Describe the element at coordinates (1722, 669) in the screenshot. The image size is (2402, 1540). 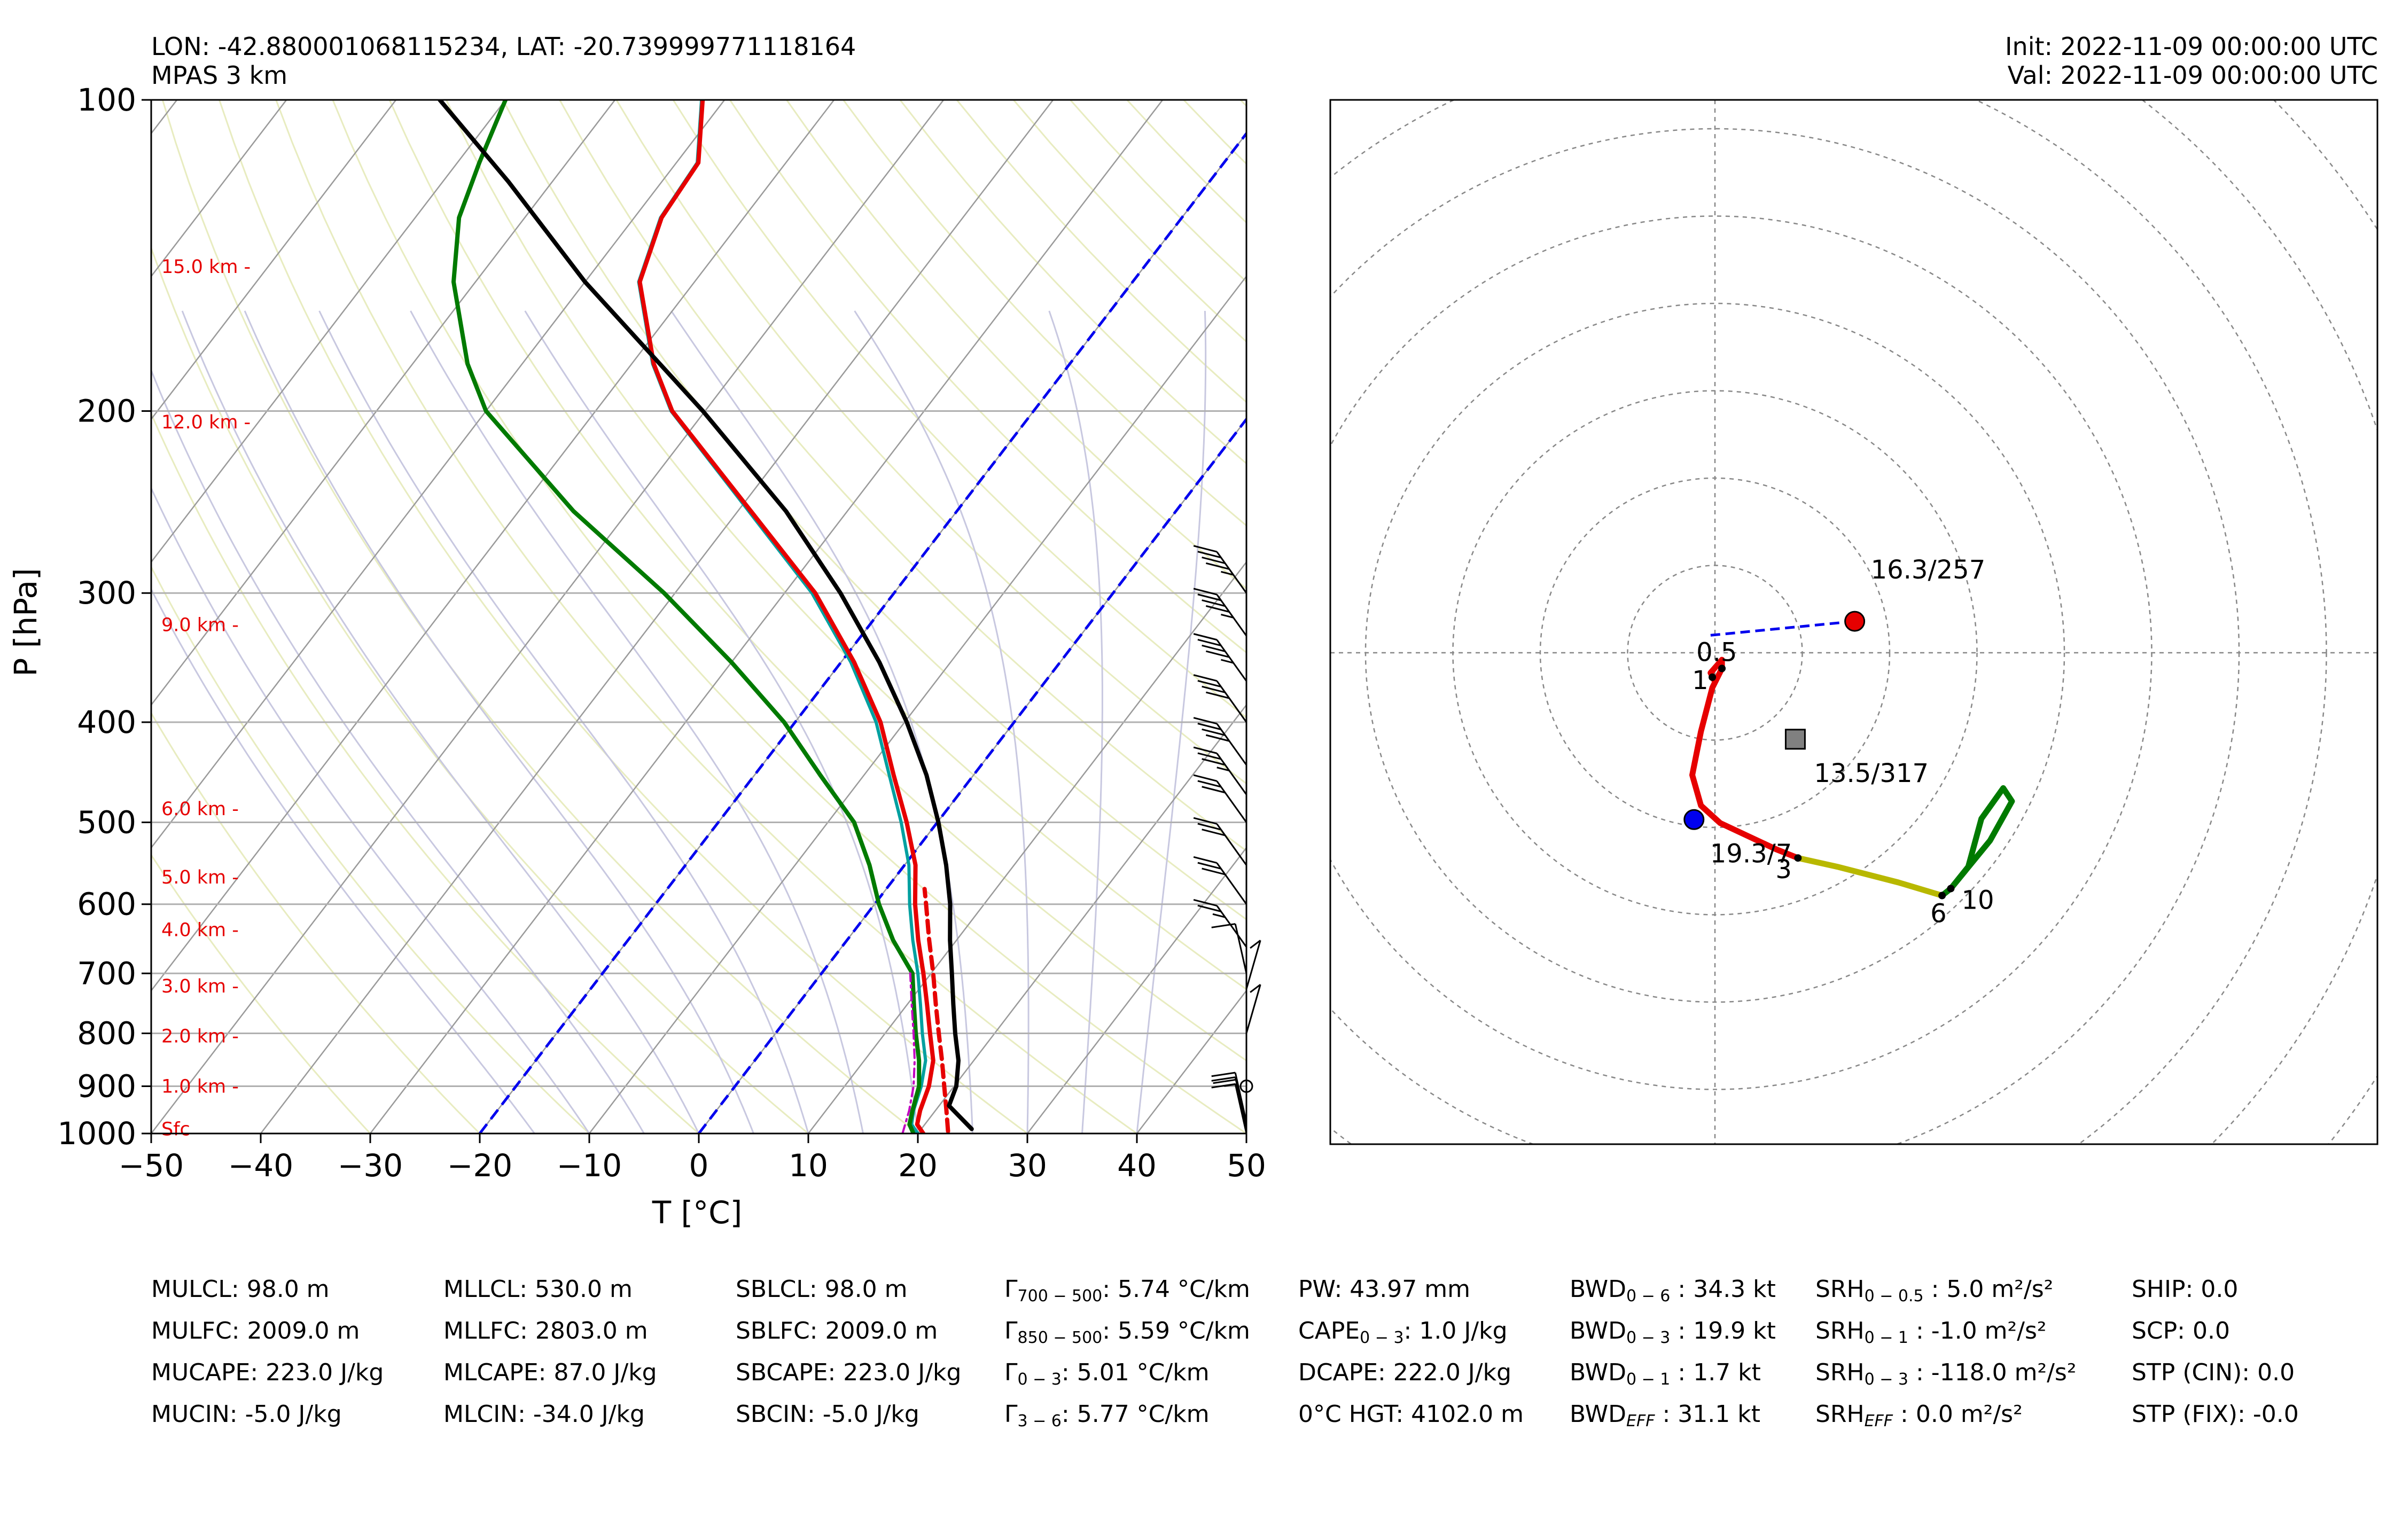
I see `height-marker` at that location.